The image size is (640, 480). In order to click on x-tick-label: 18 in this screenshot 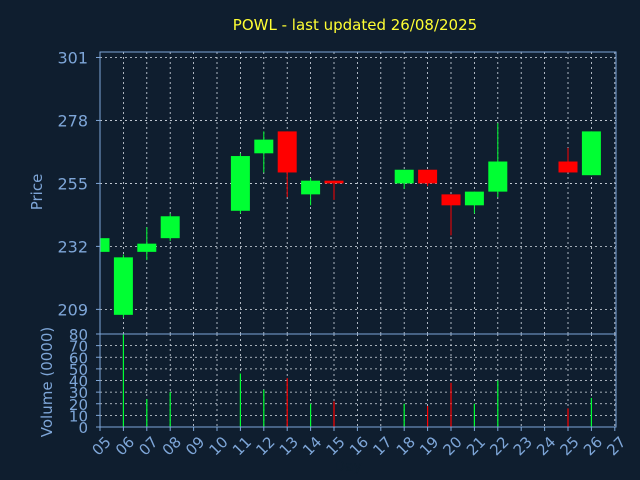, I will do `click(406, 446)`.